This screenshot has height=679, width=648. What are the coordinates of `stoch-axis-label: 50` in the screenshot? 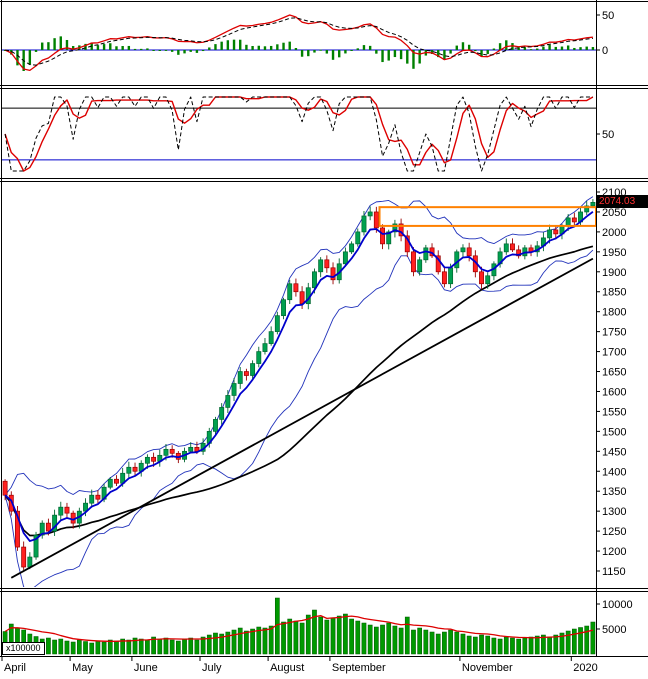 It's located at (608, 135).